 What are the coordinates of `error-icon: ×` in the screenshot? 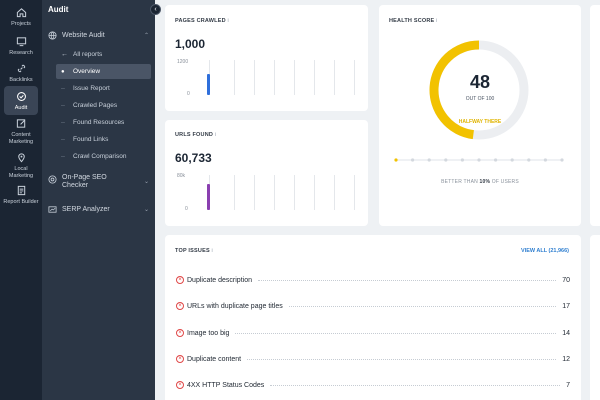 It's located at (180, 359).